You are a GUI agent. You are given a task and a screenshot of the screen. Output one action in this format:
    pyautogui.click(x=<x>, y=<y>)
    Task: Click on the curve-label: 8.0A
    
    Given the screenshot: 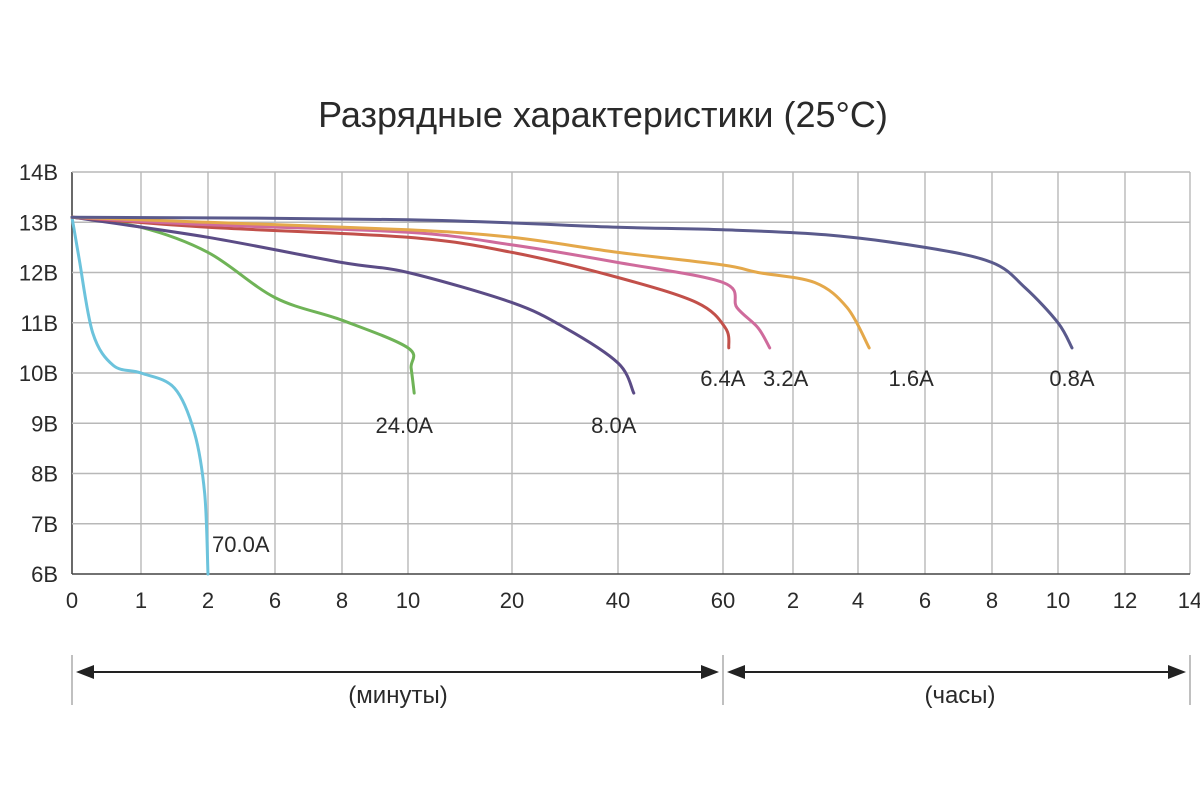 What is the action you would take?
    pyautogui.click(x=614, y=425)
    